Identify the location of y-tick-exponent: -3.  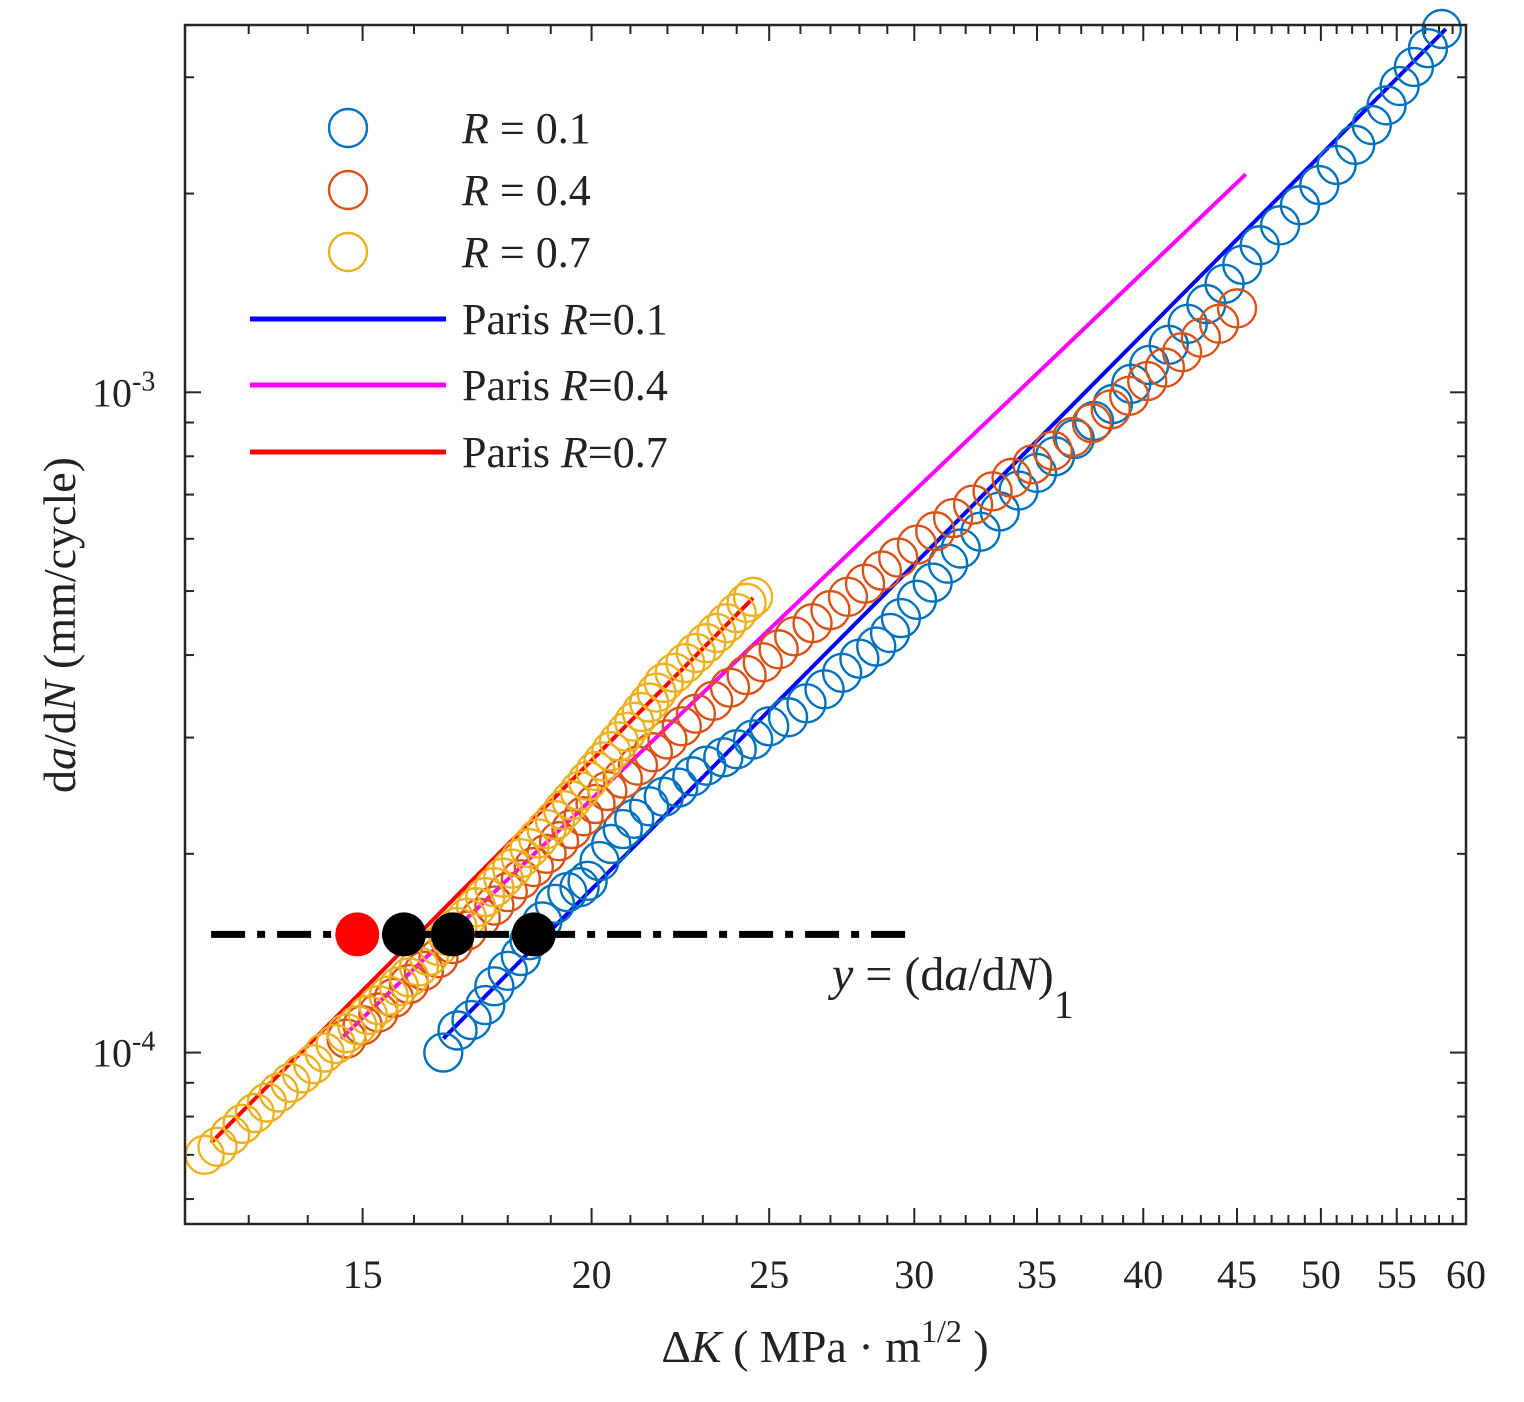
(143, 381).